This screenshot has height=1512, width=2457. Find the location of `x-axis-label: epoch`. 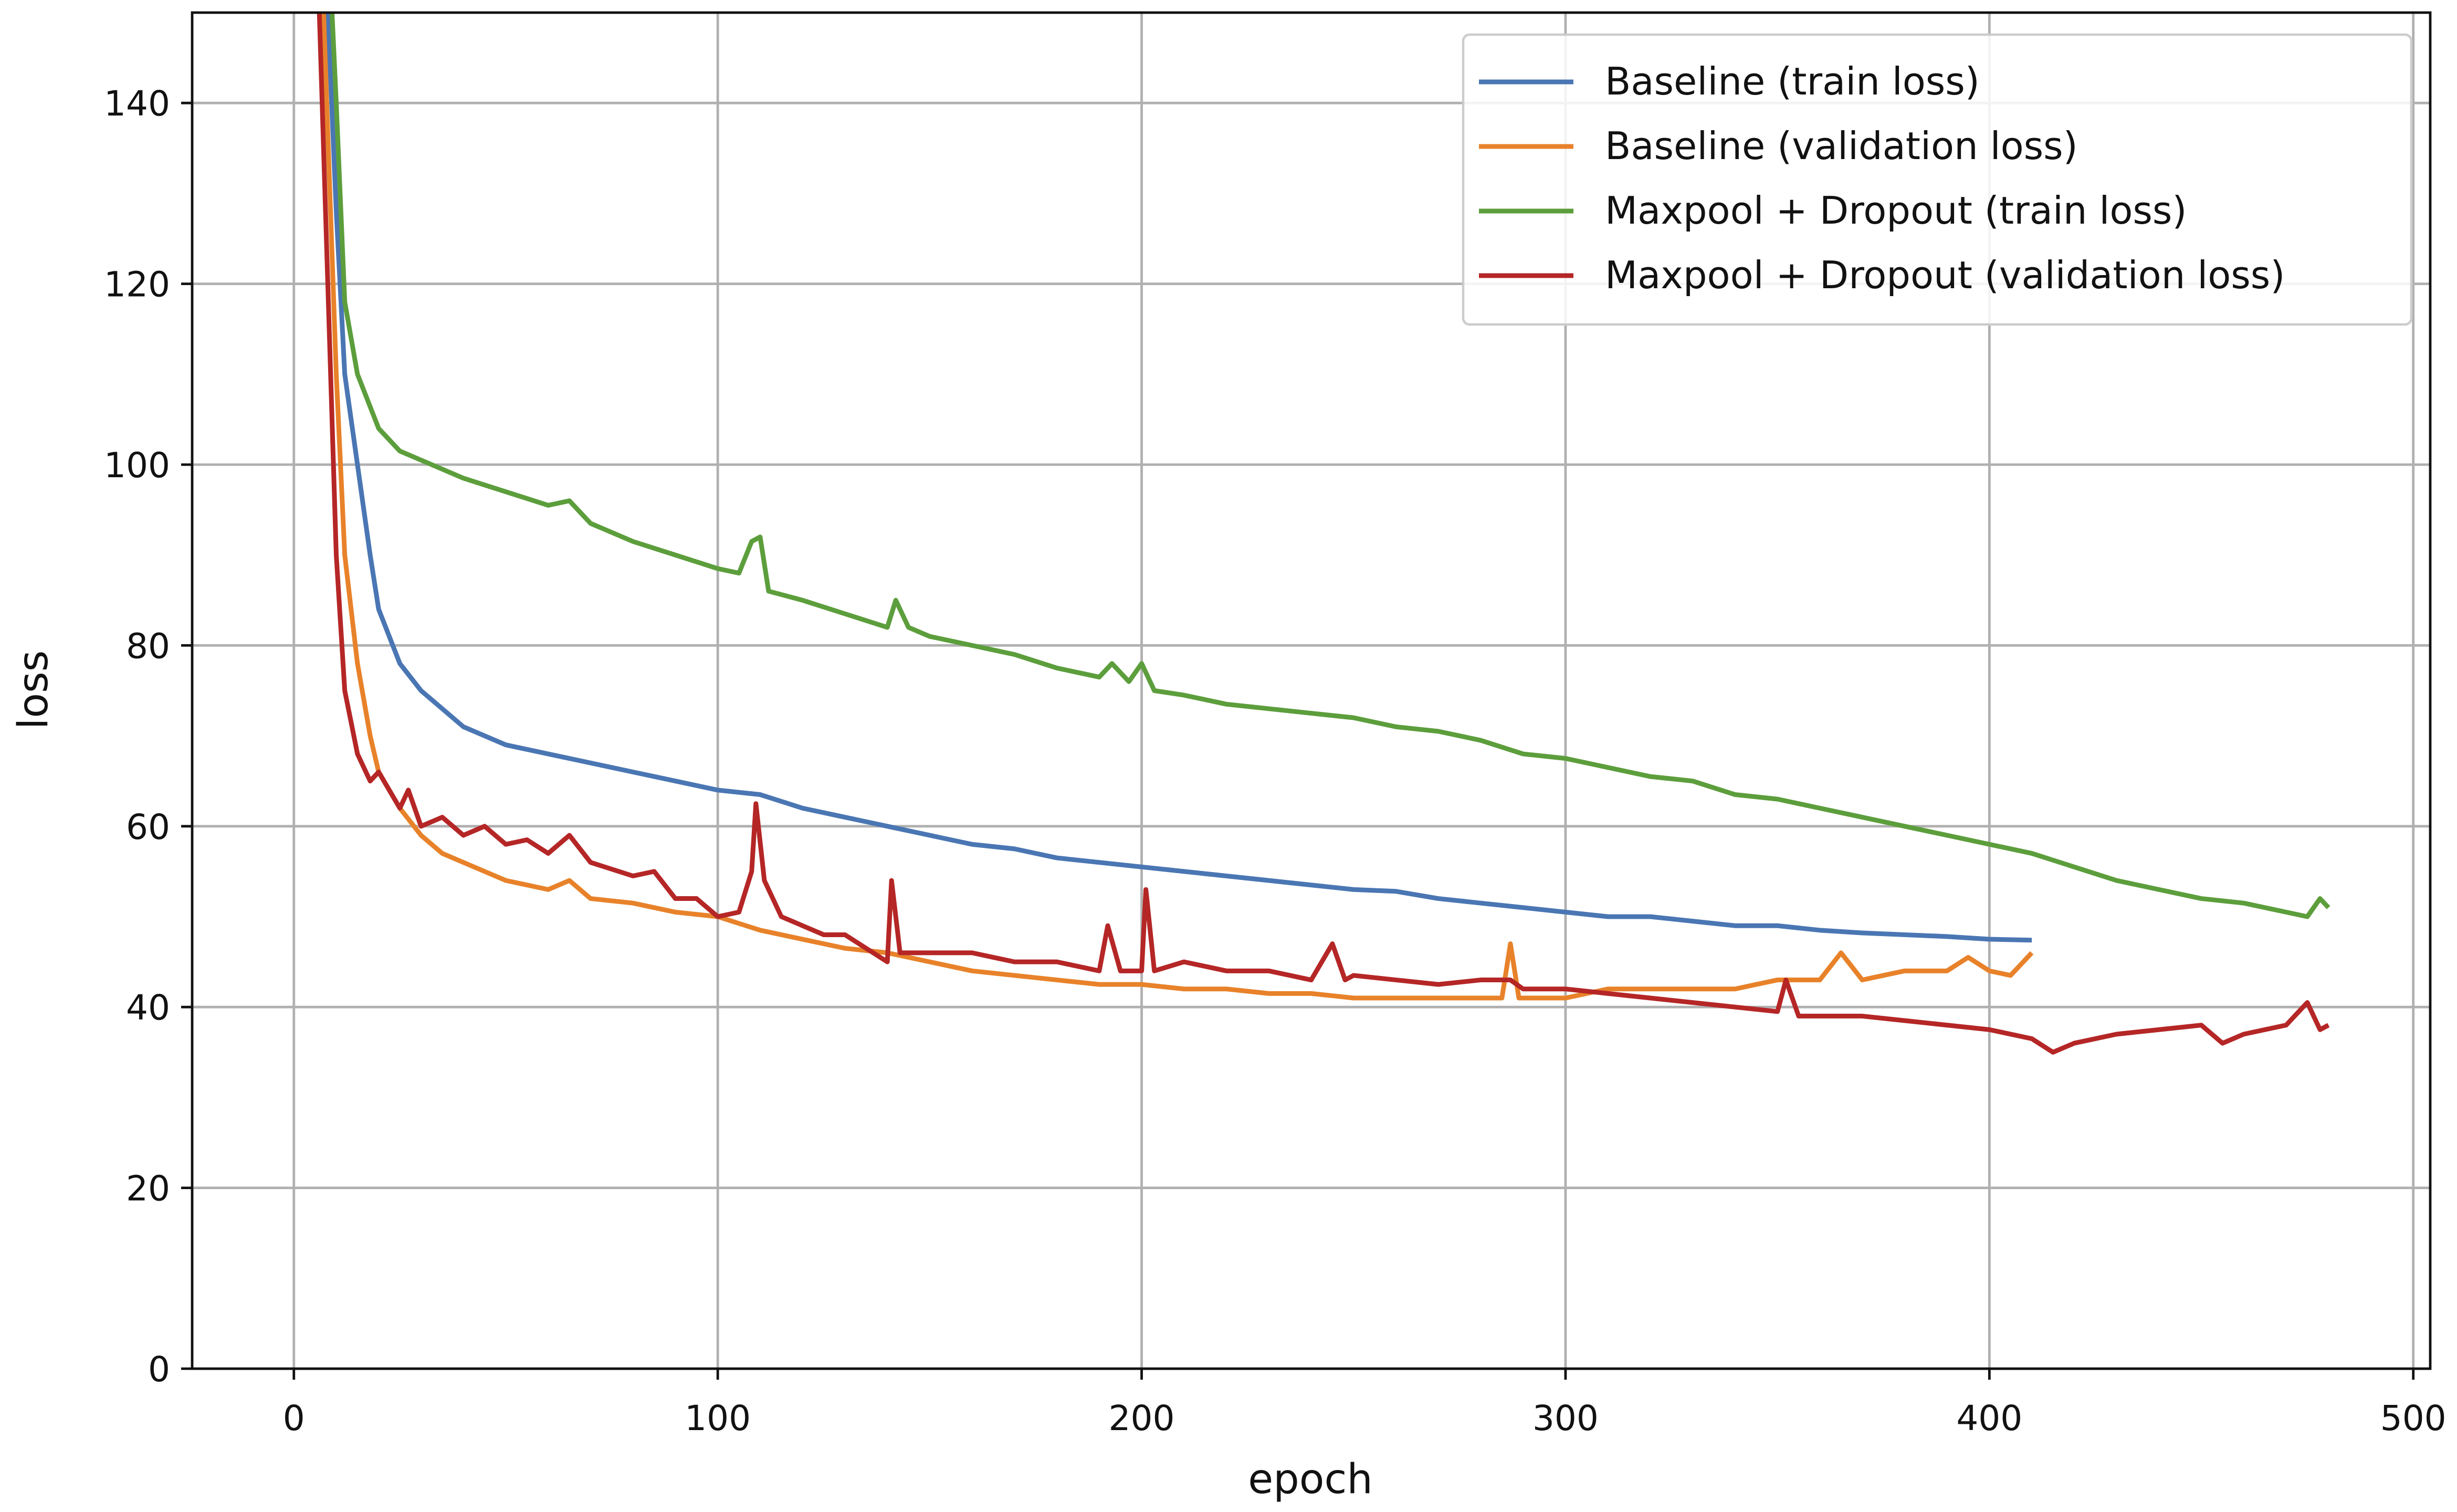

x-axis-label: epoch is located at coordinates (1310, 1479).